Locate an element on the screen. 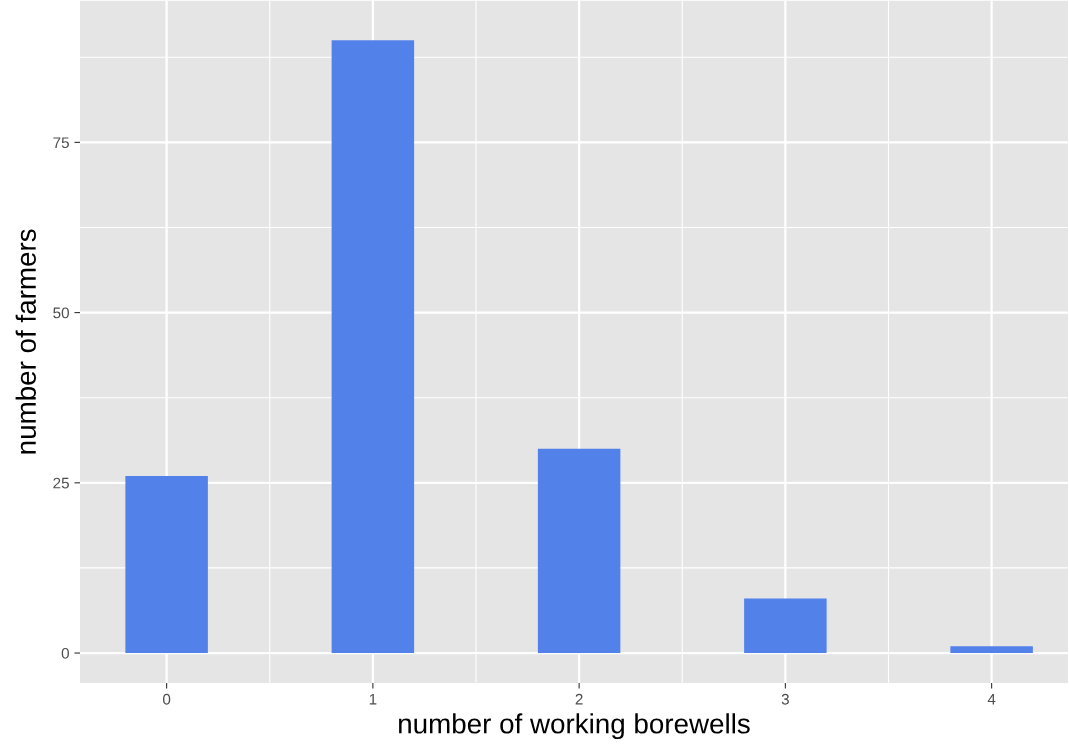 The width and height of the screenshot is (1069, 746). y-tick-label: 25 is located at coordinates (61, 483).